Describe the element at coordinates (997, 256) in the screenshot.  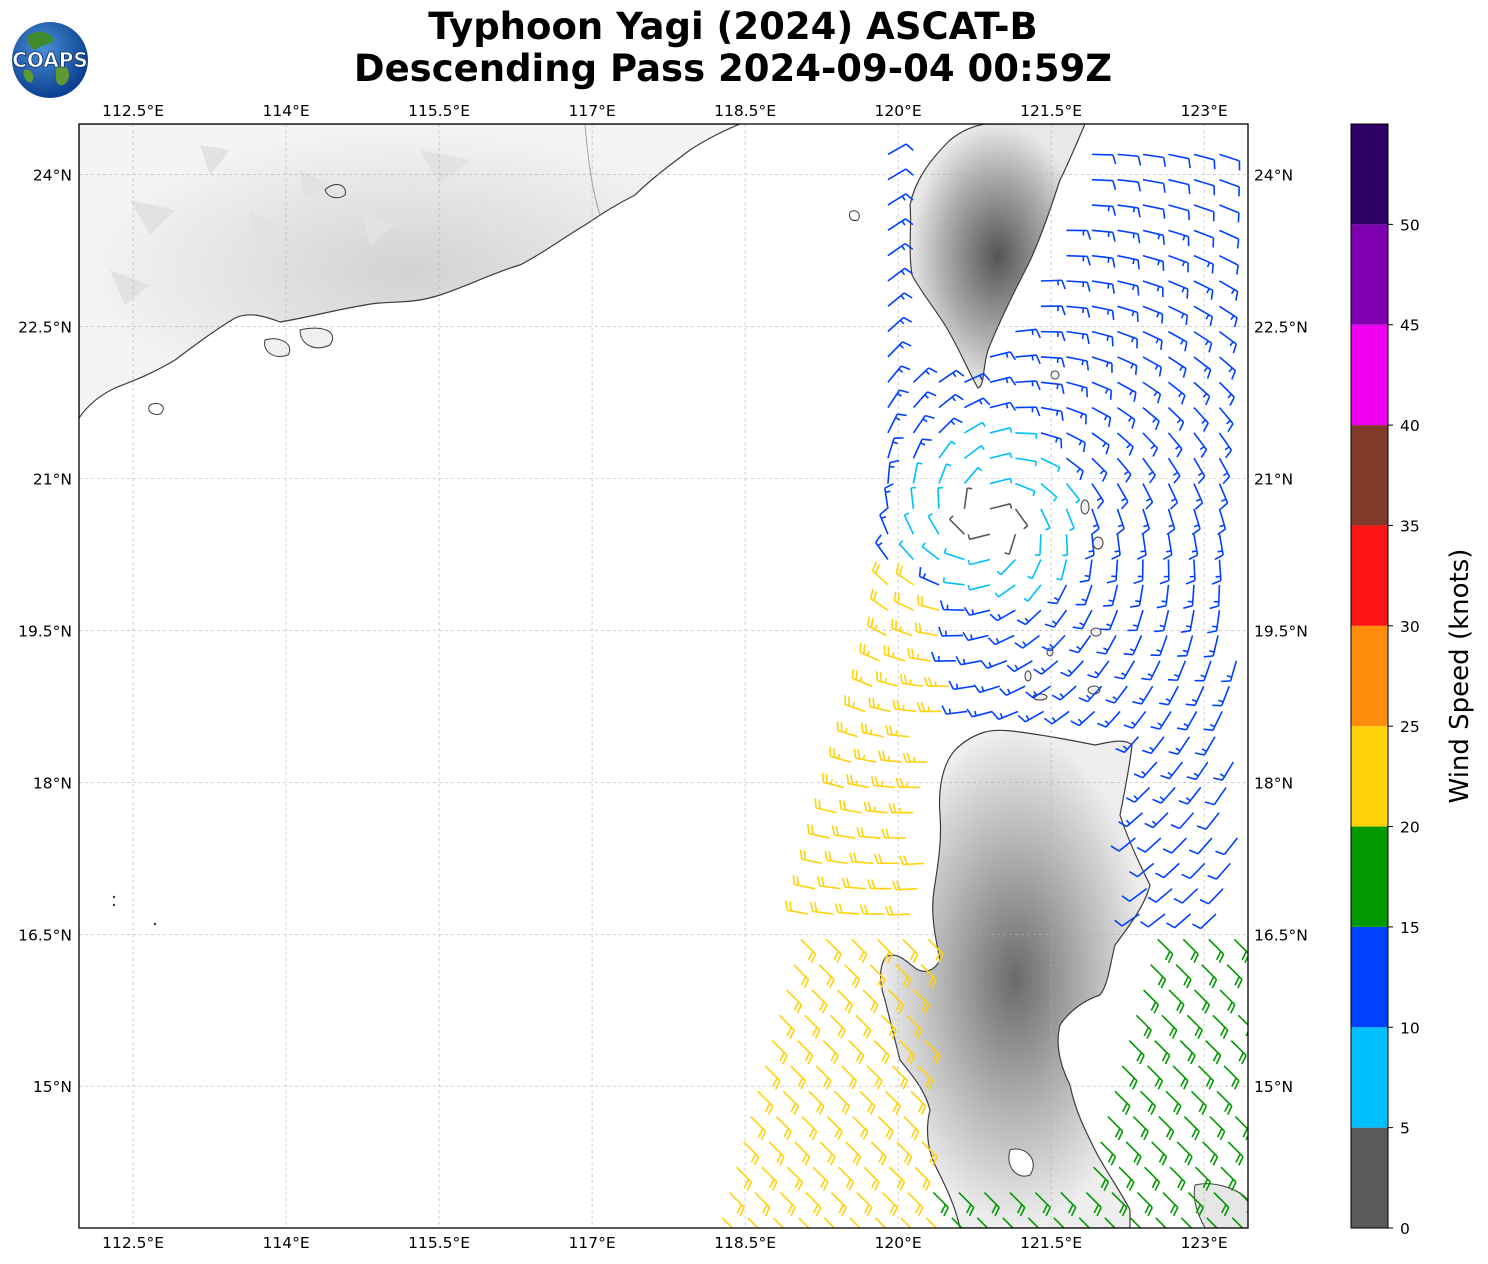
I see `taiwan-island` at that location.